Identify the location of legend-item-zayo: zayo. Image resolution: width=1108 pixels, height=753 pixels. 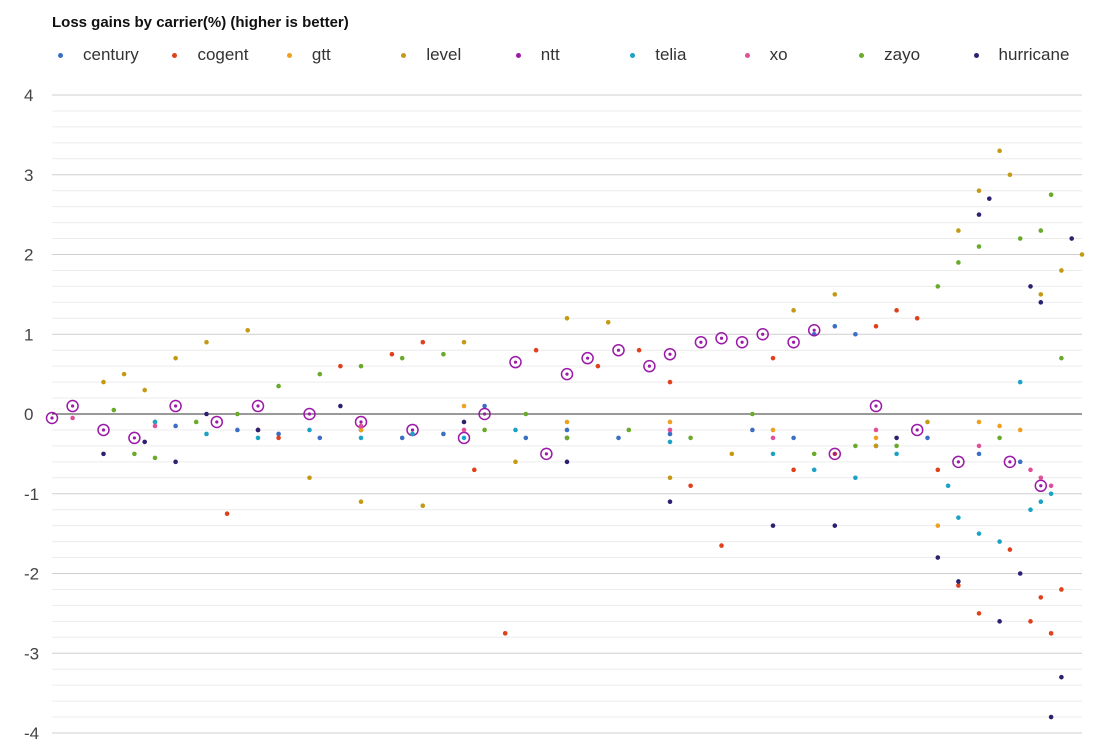
(889, 55).